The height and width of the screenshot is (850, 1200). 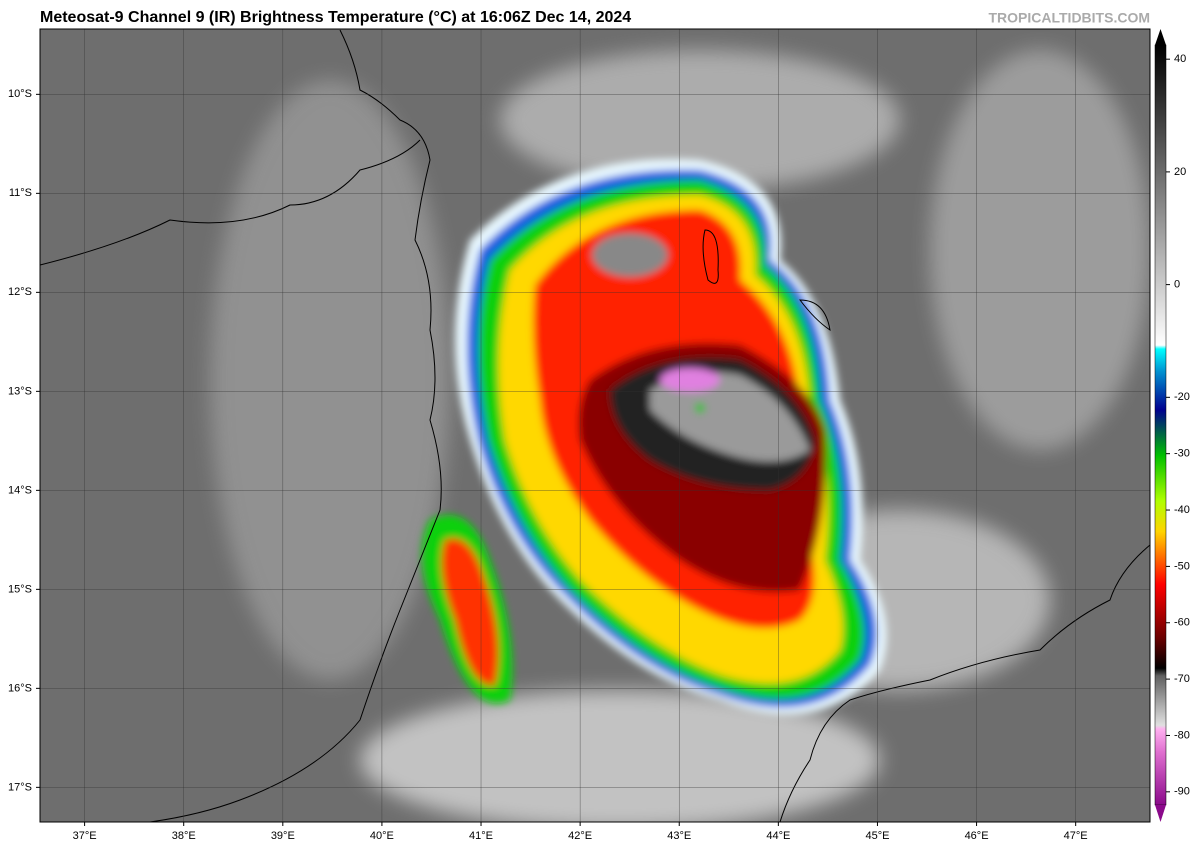 What do you see at coordinates (778, 836) in the screenshot?
I see `x-tick-label: 44°E` at bounding box center [778, 836].